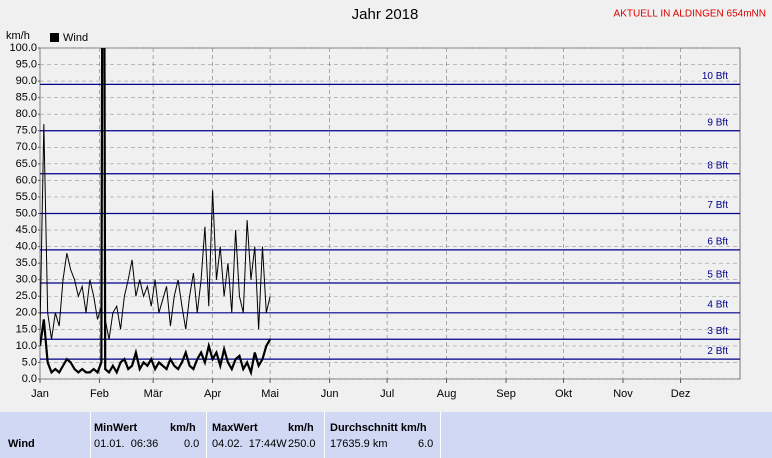  I want to click on y-tick-label: 20.0, so click(26, 313).